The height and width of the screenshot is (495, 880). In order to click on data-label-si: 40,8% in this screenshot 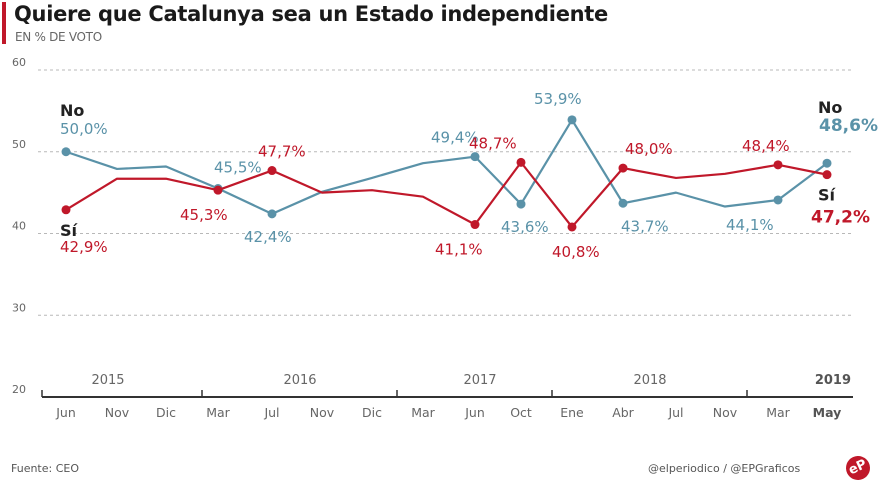, I will do `click(576, 252)`.